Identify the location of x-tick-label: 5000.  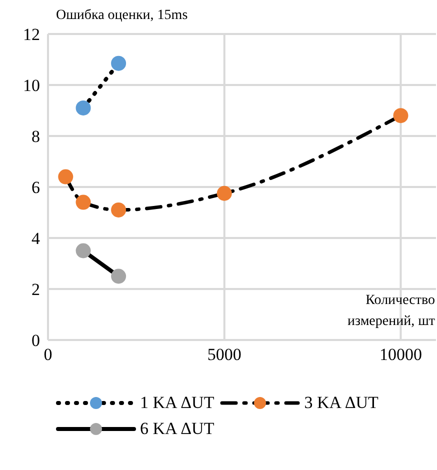
(224, 354).